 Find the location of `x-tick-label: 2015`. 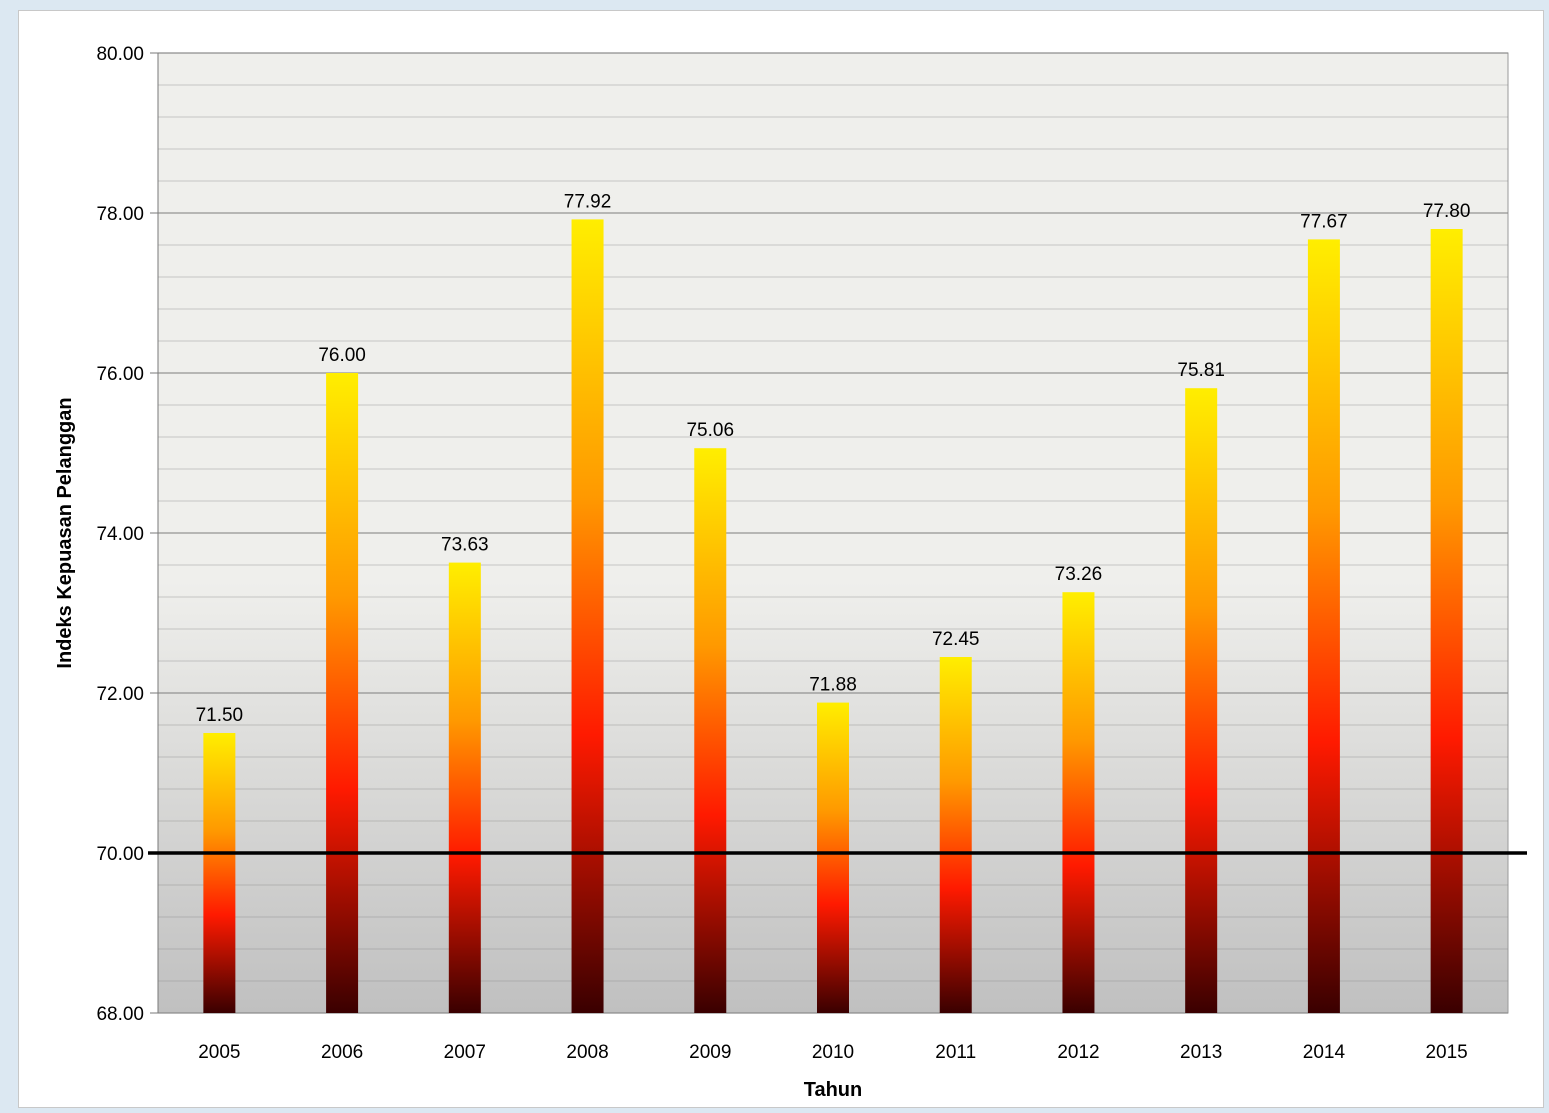

x-tick-label: 2015 is located at coordinates (1446, 1052).